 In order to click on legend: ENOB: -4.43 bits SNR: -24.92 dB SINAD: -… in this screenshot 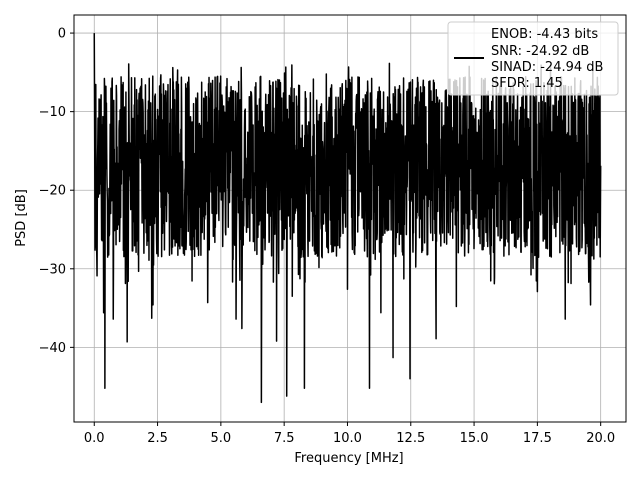, I will do `click(533, 58)`.